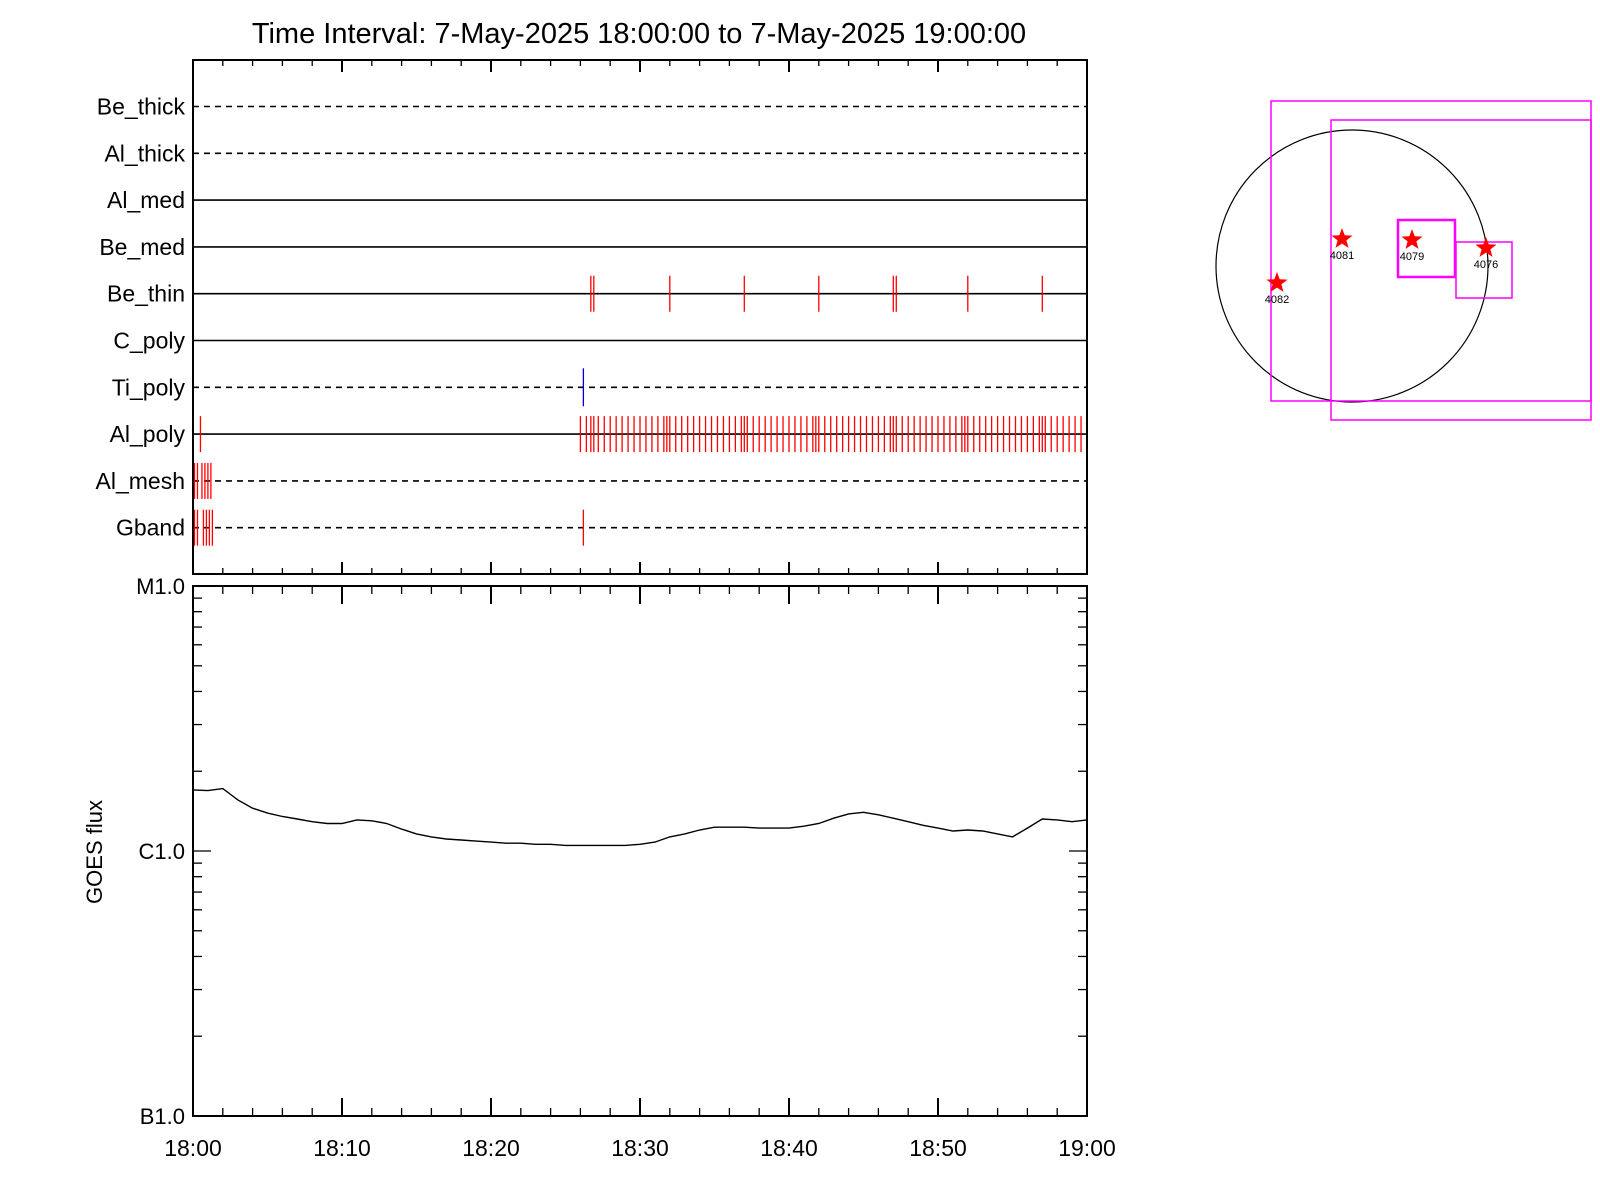 This screenshot has width=1600, height=1200. What do you see at coordinates (1087, 1148) in the screenshot?
I see `x-tick-label: 19:00` at bounding box center [1087, 1148].